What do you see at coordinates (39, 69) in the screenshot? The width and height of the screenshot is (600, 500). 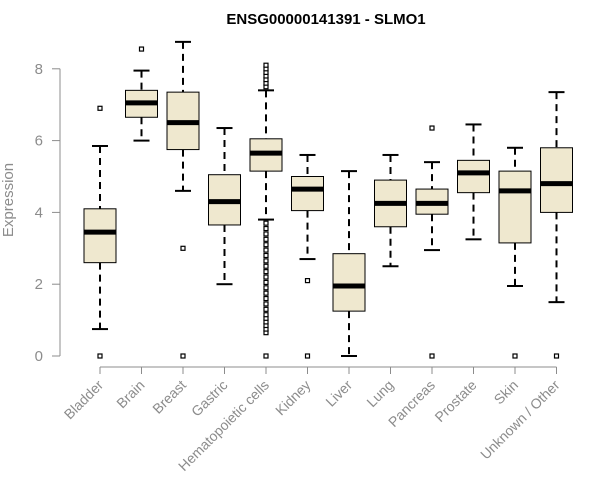 I see `y-tick-label: 8` at bounding box center [39, 69].